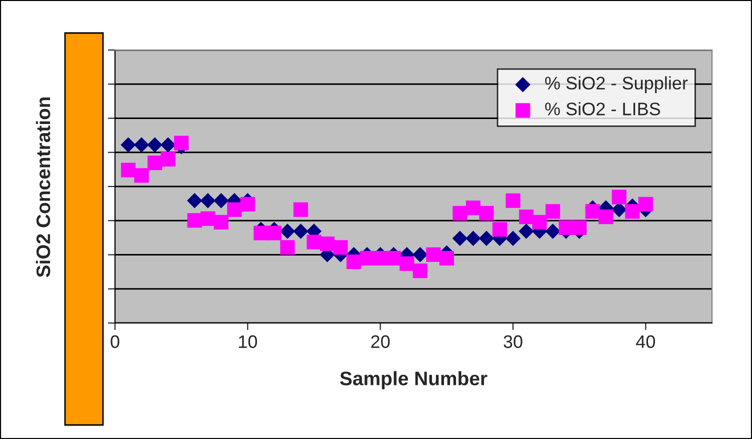 Image resolution: width=752 pixels, height=439 pixels. What do you see at coordinates (414, 380) in the screenshot?
I see `x-axis-title: Sample Number` at bounding box center [414, 380].